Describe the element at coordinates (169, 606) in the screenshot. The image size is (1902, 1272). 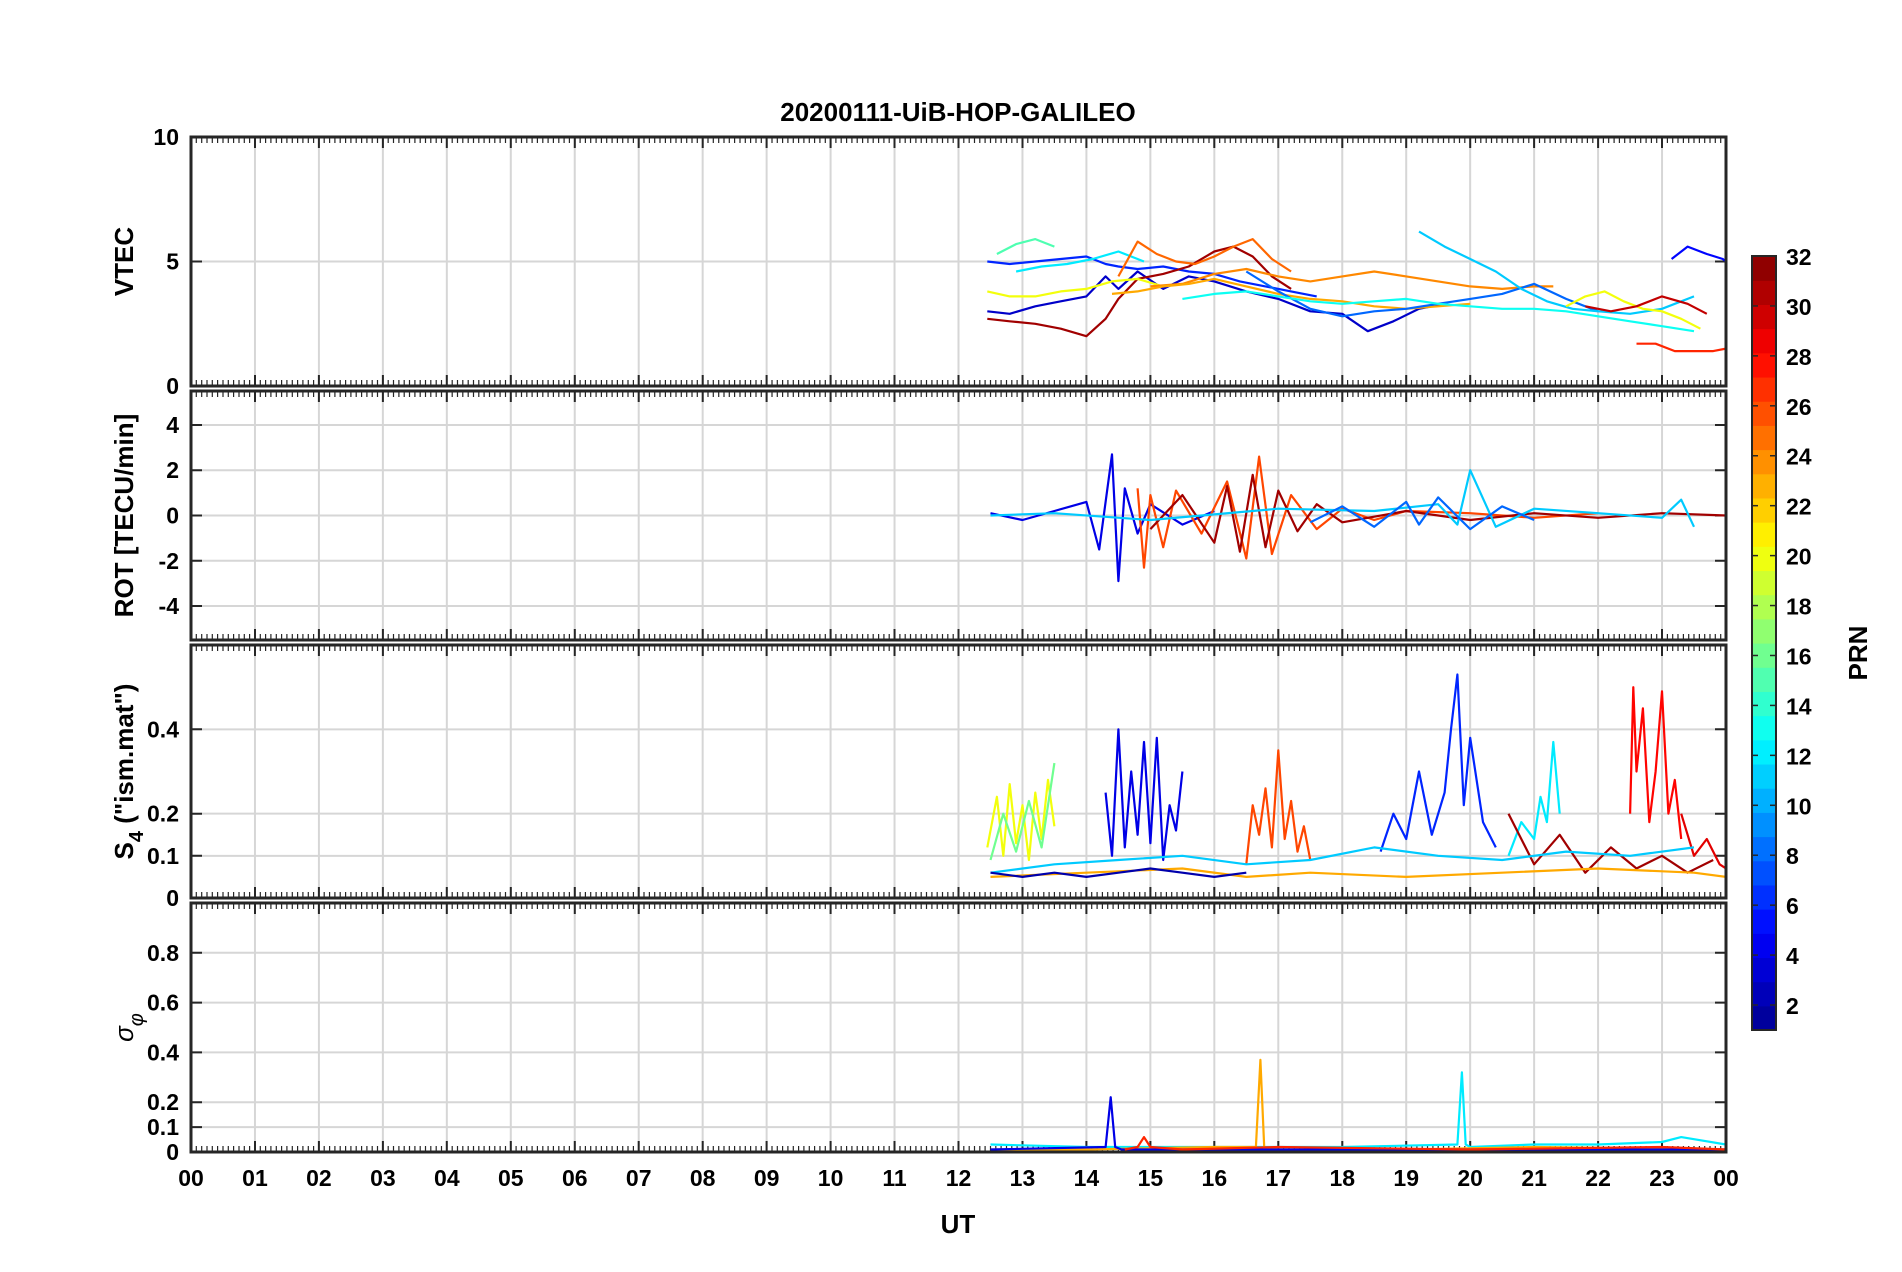
I see `y-tick-label: -4` at that location.